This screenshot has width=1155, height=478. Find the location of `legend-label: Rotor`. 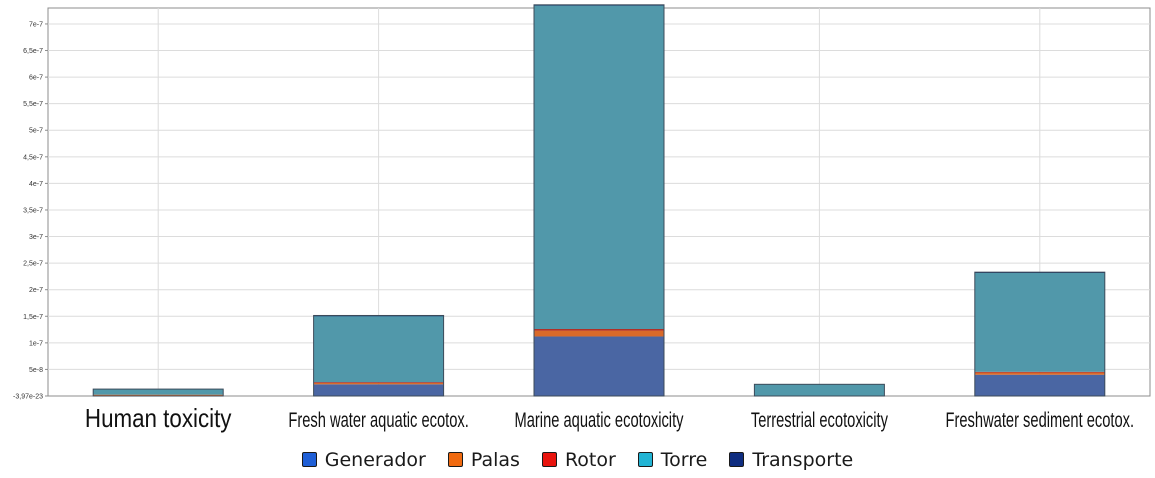

legend-label: Rotor is located at coordinates (590, 459).